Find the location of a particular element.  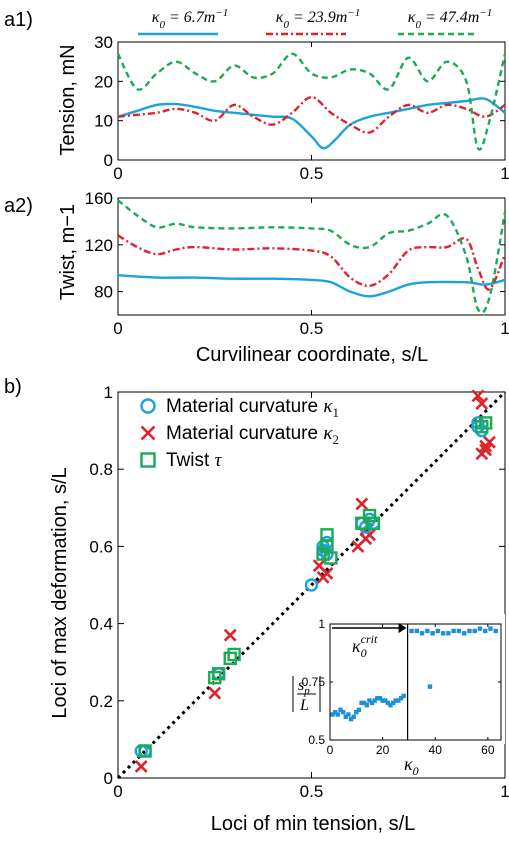

b-legend-label-1: Material curvature κ1 is located at coordinates (252, 408).